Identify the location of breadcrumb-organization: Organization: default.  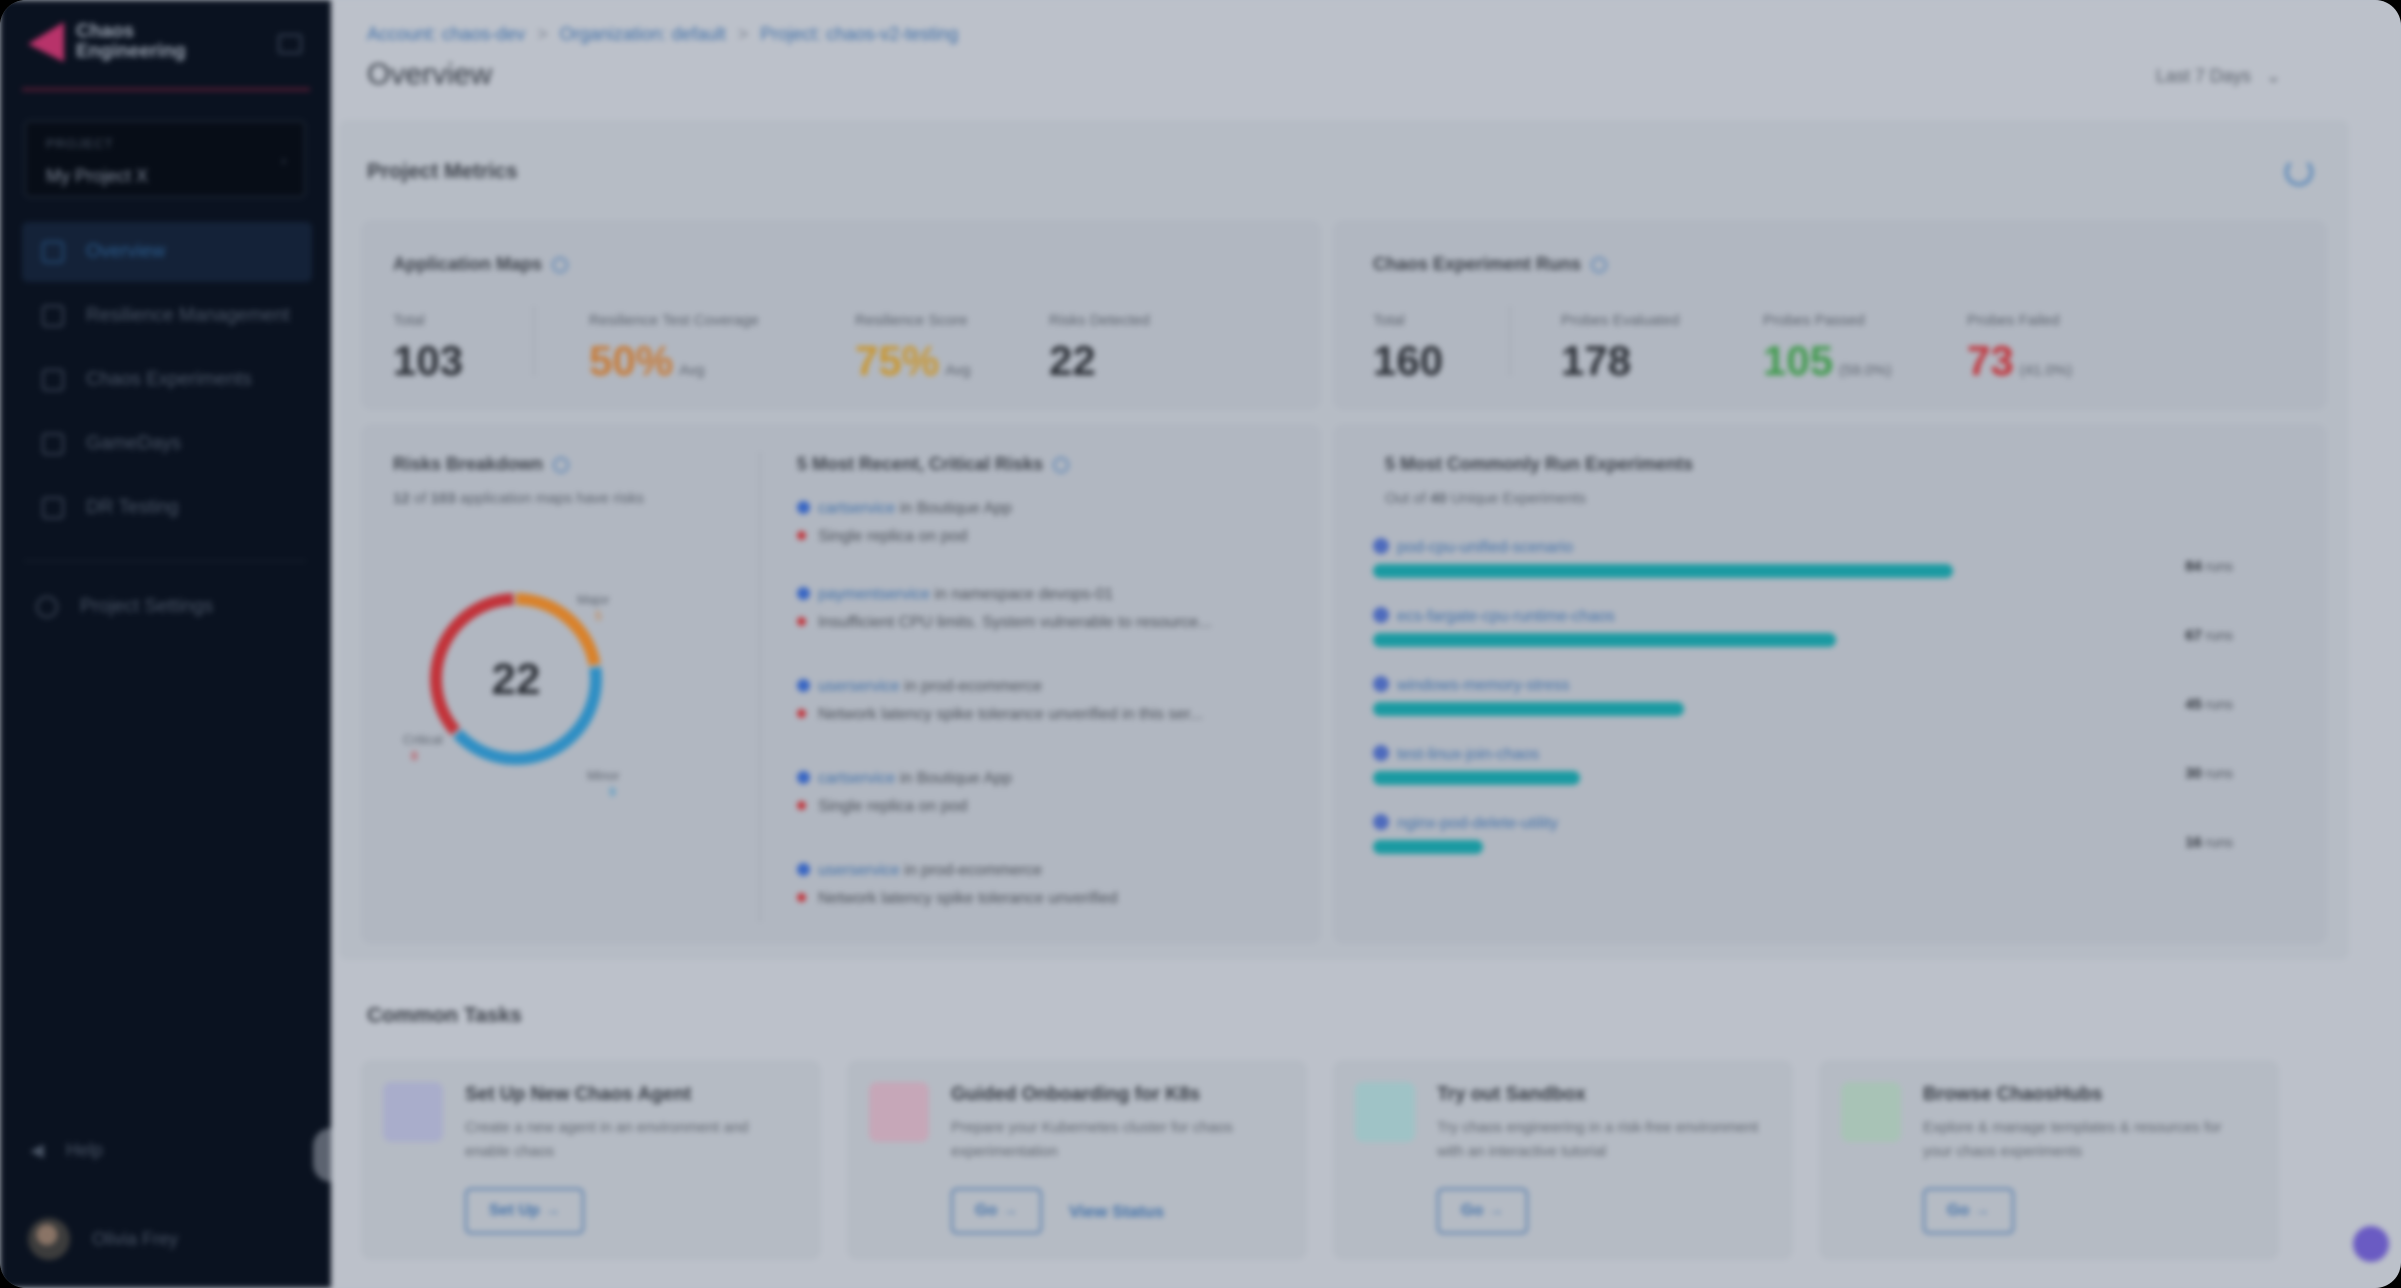
(642, 34).